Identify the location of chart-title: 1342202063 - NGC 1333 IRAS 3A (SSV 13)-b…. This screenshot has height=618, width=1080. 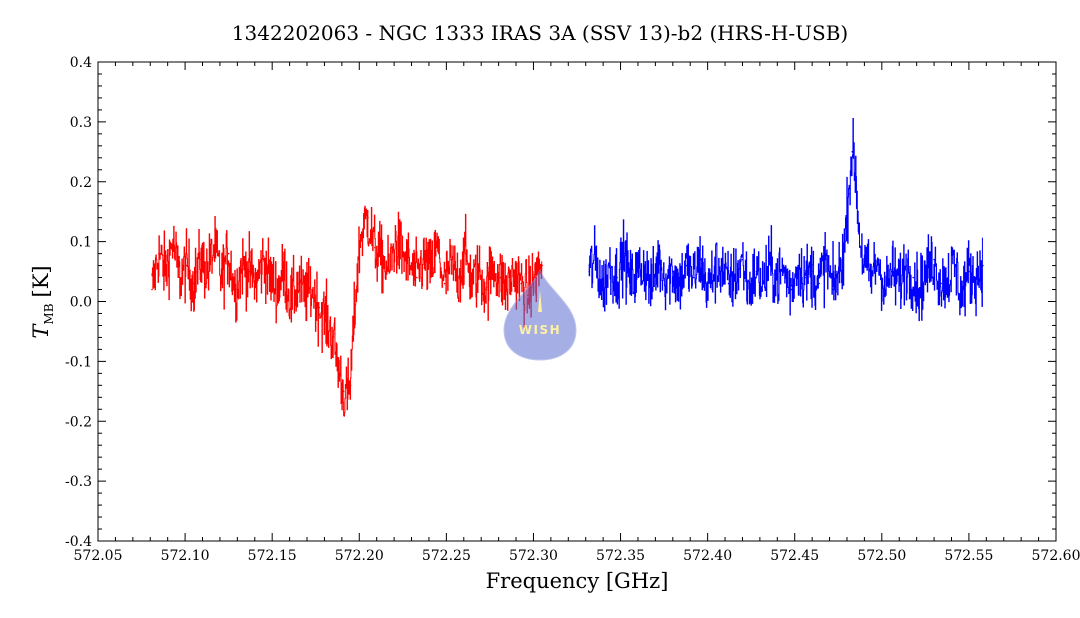
(540, 33).